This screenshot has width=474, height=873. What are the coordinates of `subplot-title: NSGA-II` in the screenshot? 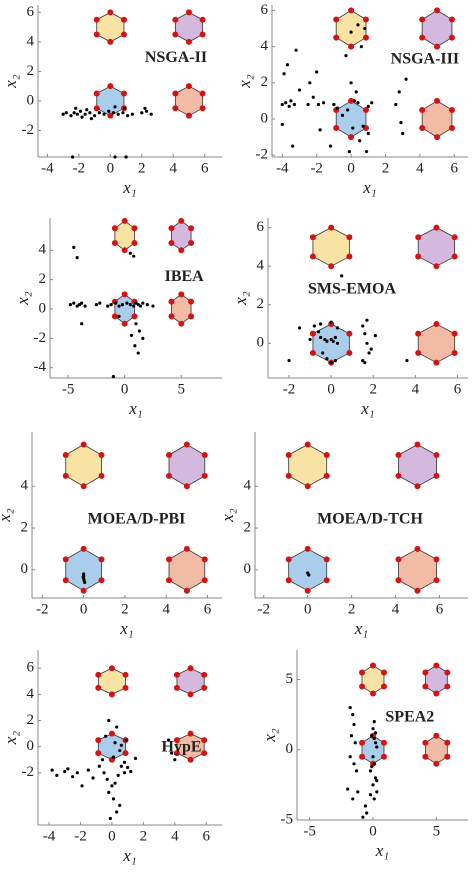 It's located at (176, 57).